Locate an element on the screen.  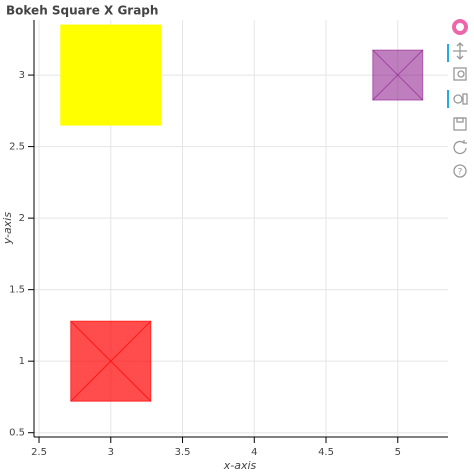
y-tick-label: 0.5 is located at coordinates (17, 433).